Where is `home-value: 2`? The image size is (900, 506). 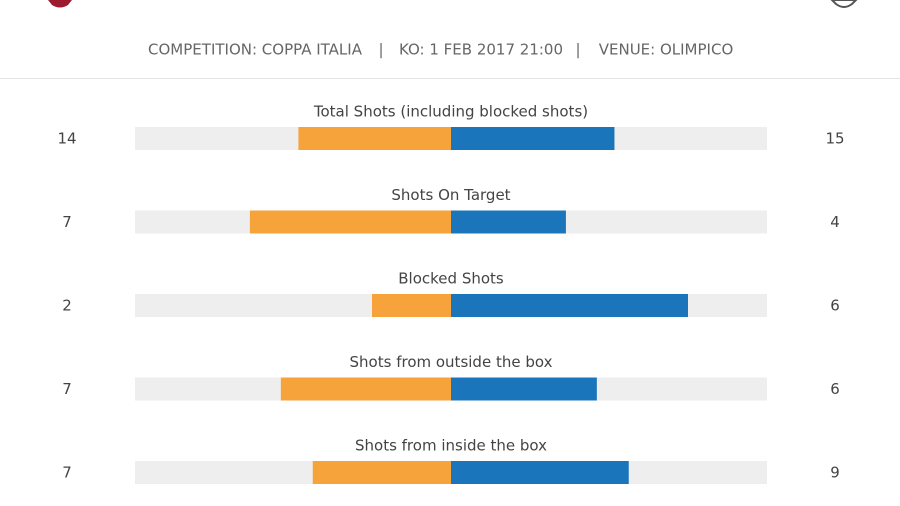
home-value: 2 is located at coordinates (67, 306).